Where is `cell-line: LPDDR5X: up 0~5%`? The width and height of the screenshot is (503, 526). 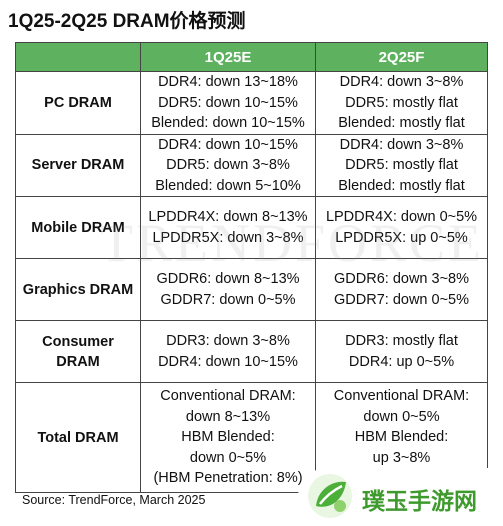
cell-line: LPDDR5X: up 0~5% is located at coordinates (401, 237).